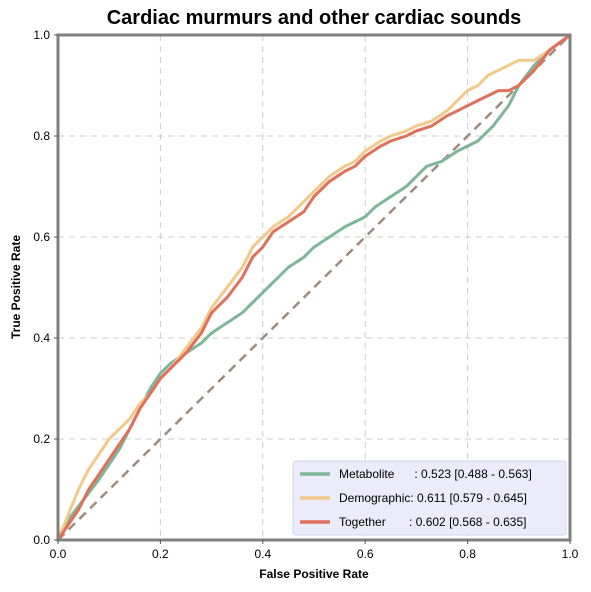  Describe the element at coordinates (16, 287) in the screenshot. I see `y-axis-title: True Positive Rate` at that location.